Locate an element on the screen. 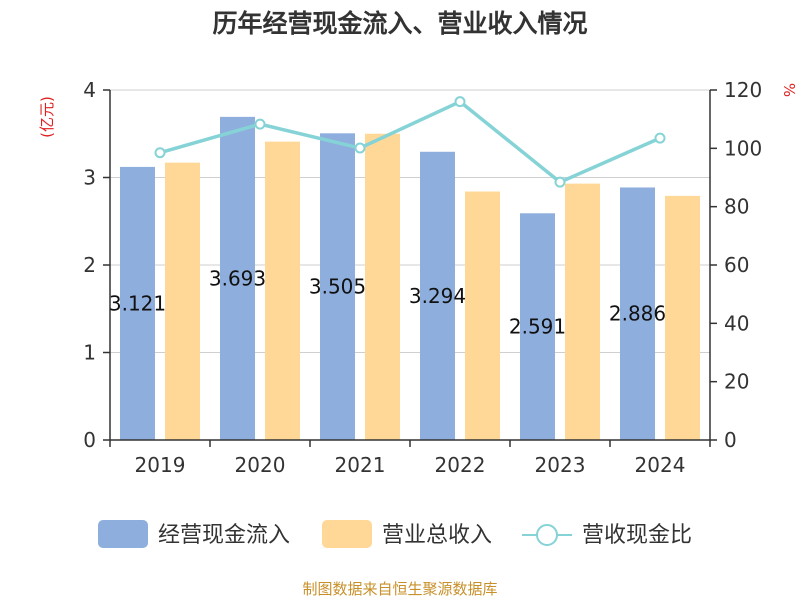 This screenshot has height=600, width=800. bar-cash-inflow-2022 is located at coordinates (437, 295).